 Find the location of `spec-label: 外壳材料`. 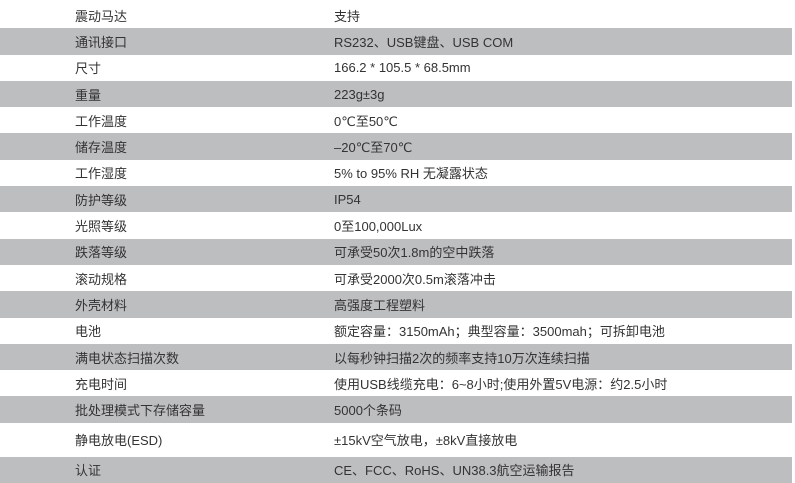

spec-label: 外壳材料 is located at coordinates (101, 305).